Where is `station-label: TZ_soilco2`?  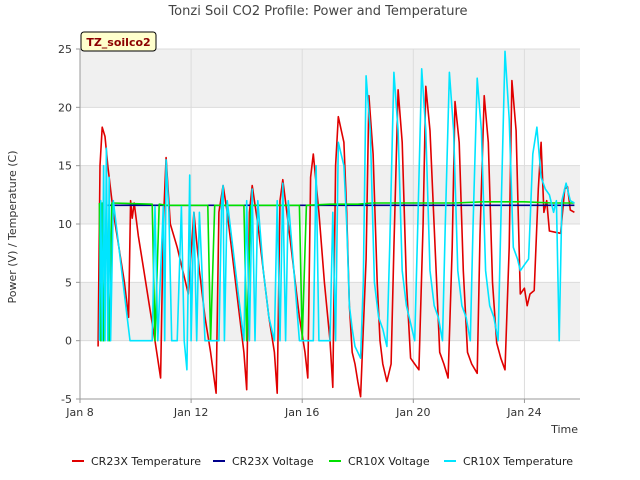 station-label: TZ_soilco2 is located at coordinates (118, 41).